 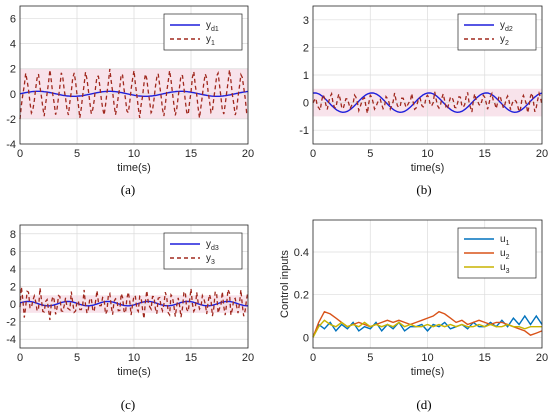 I want to click on panel-caption: (b), so click(x=423, y=189).